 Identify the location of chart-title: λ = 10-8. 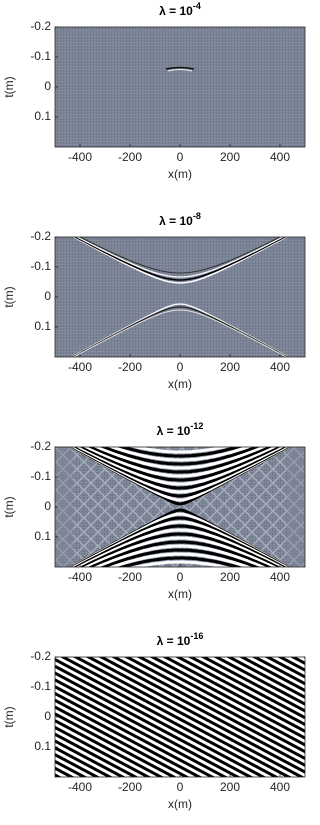
(180, 219).